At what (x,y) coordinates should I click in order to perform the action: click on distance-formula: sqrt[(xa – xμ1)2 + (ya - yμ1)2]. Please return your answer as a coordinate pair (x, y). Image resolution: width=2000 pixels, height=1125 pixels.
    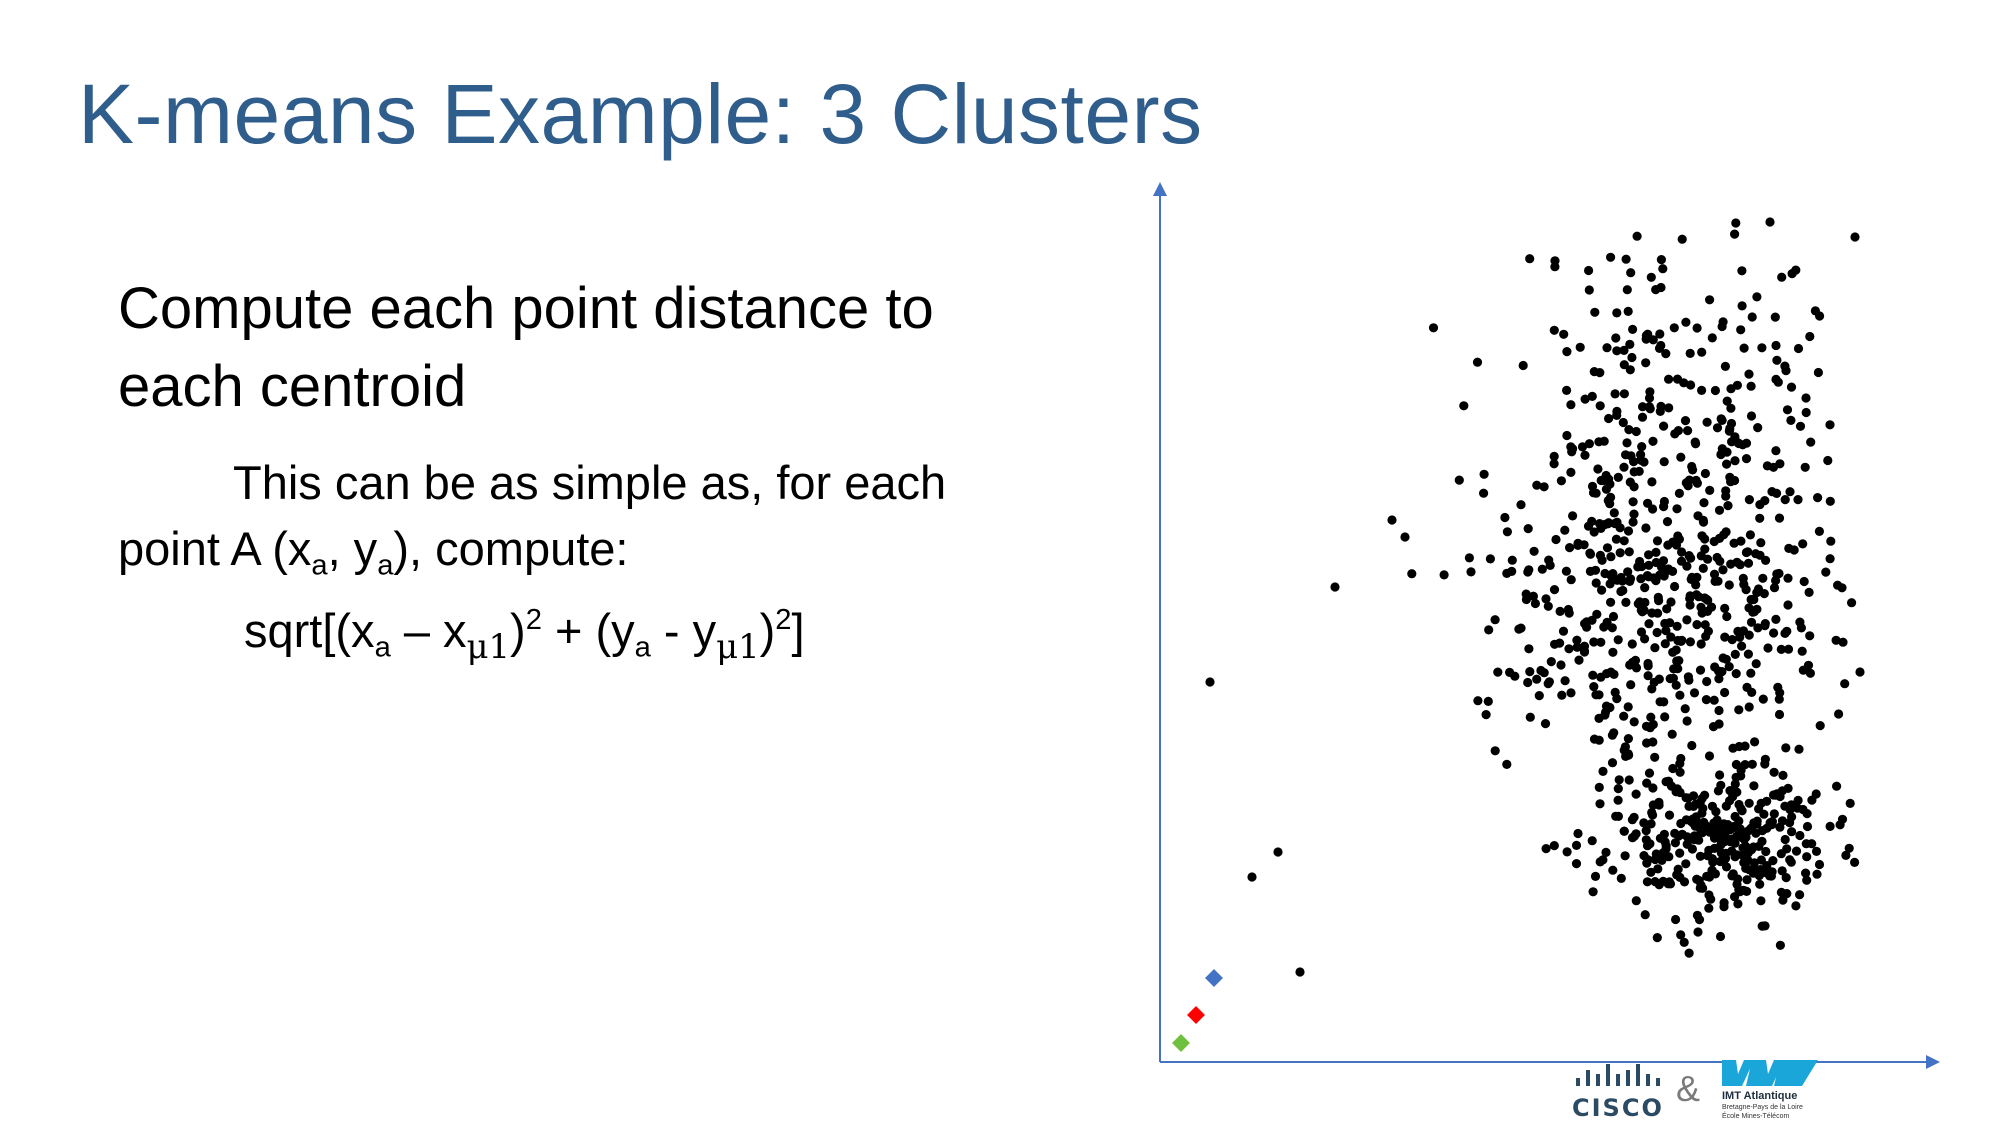
    Looking at the image, I should click on (631, 631).